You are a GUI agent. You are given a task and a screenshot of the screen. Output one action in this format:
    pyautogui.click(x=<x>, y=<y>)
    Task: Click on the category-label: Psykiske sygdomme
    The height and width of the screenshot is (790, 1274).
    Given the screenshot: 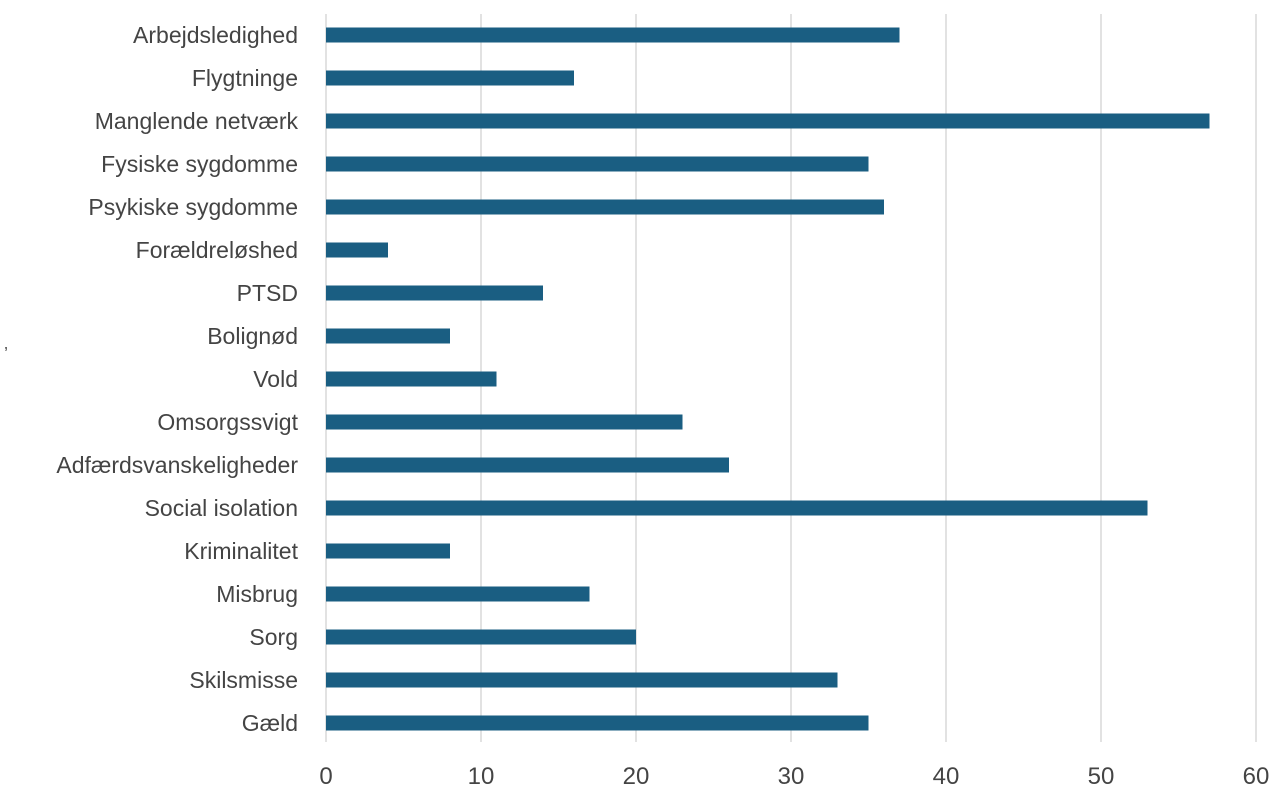 What is the action you would take?
    pyautogui.click(x=193, y=207)
    